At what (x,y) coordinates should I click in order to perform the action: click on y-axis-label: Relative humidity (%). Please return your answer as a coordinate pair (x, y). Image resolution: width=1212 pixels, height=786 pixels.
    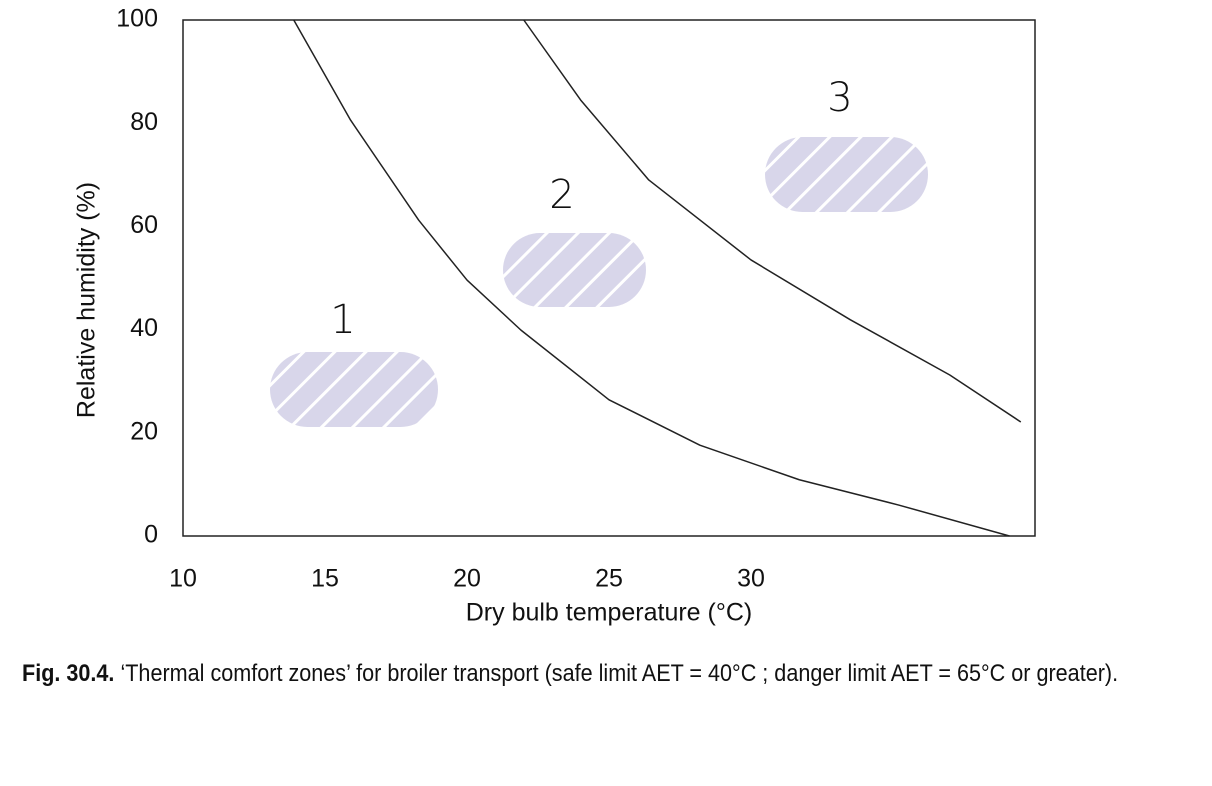
    Looking at the image, I should click on (87, 300).